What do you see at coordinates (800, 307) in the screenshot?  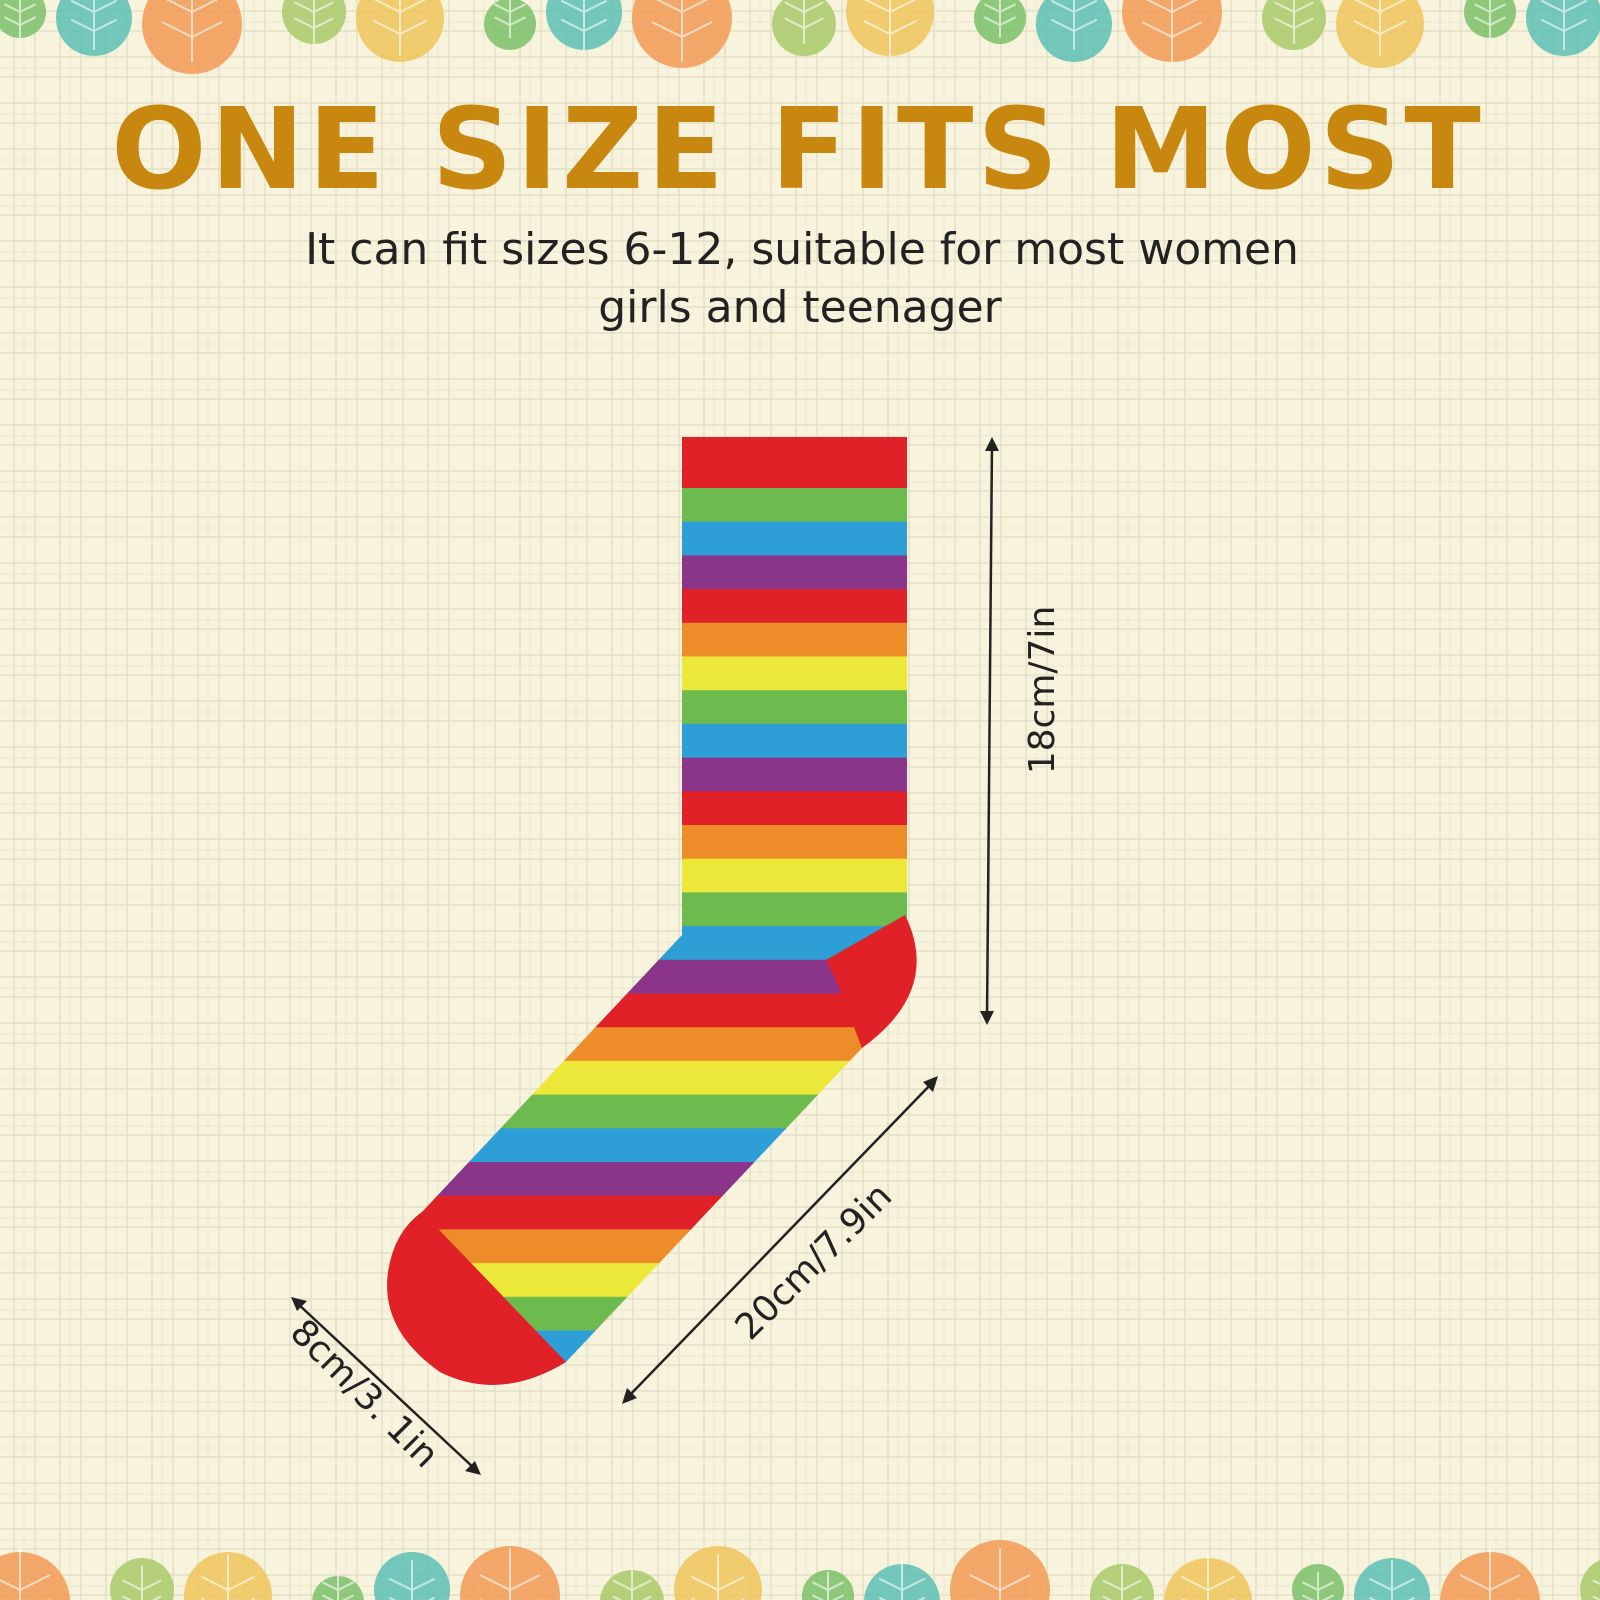 I see `subtitle-line: girls and teenager` at bounding box center [800, 307].